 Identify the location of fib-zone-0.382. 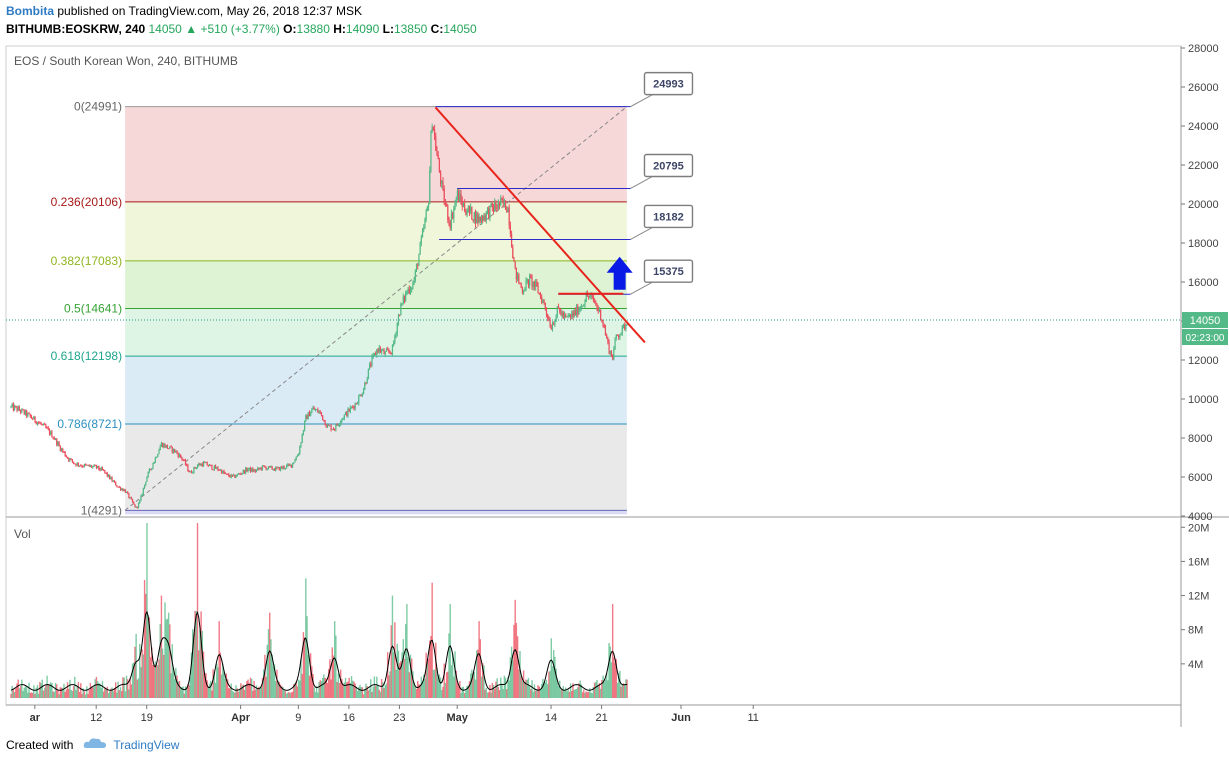
(376, 284).